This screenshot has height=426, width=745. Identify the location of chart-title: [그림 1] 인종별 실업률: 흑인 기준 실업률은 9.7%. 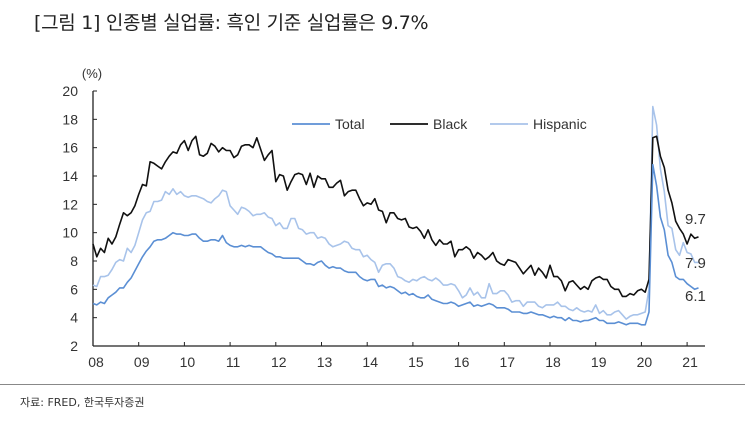
(231, 23).